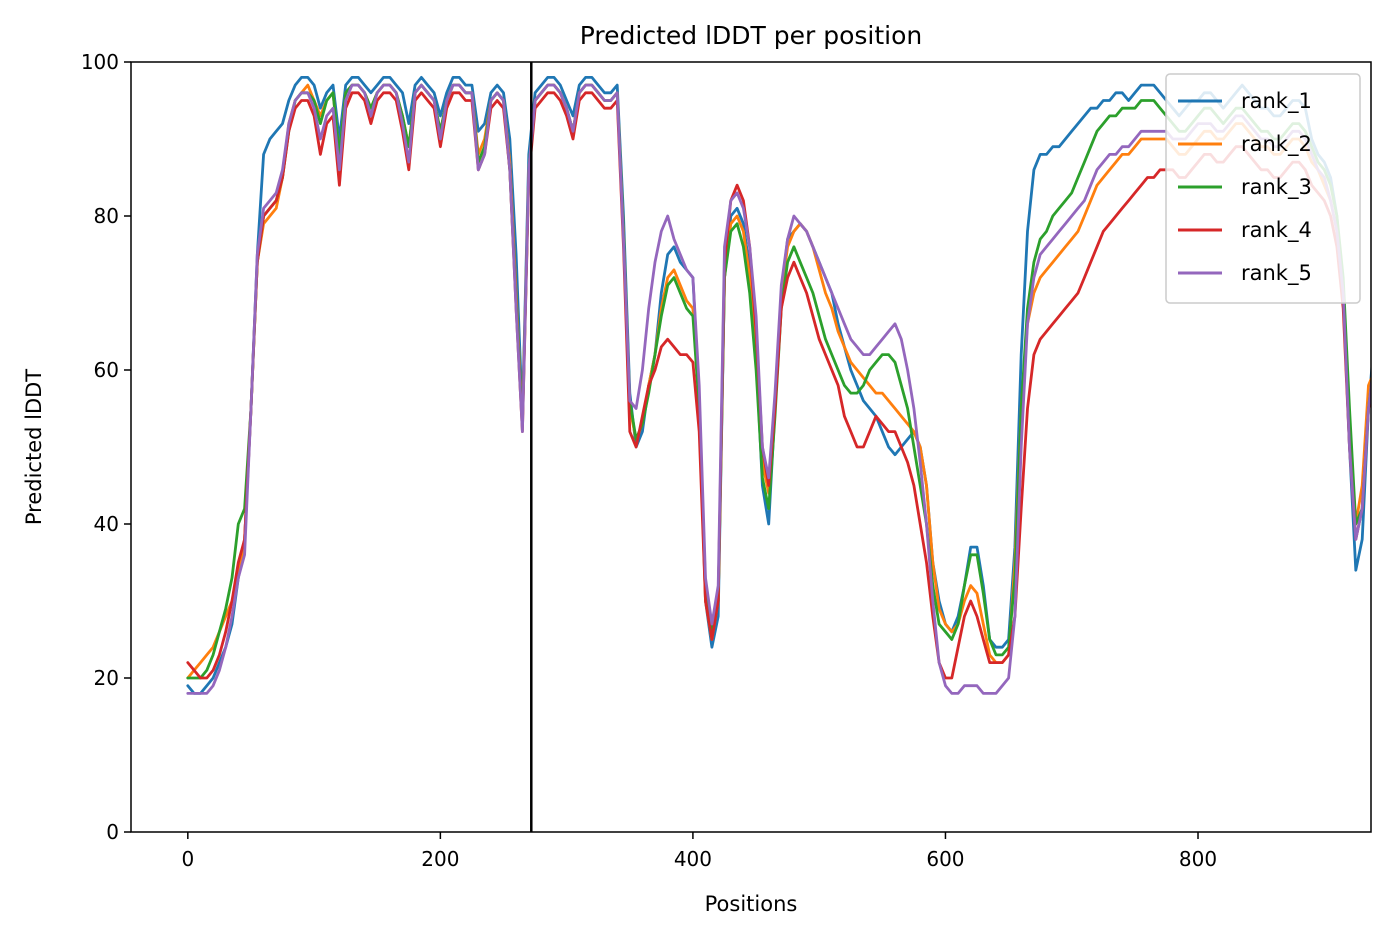 Image resolution: width=1391 pixels, height=939 pixels. Describe the element at coordinates (106, 216) in the screenshot. I see `y-tick-label: 80` at that location.